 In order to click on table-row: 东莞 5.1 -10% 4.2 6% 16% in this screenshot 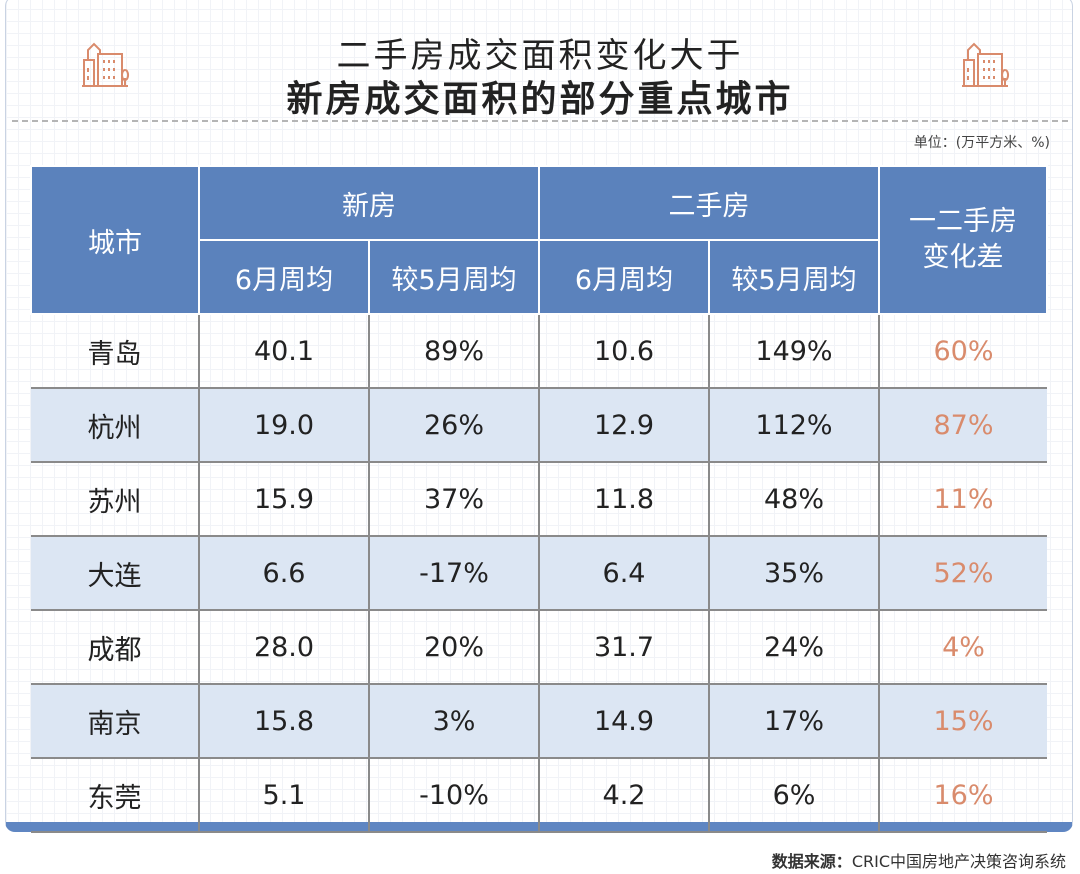, I will do `click(539, 795)`.